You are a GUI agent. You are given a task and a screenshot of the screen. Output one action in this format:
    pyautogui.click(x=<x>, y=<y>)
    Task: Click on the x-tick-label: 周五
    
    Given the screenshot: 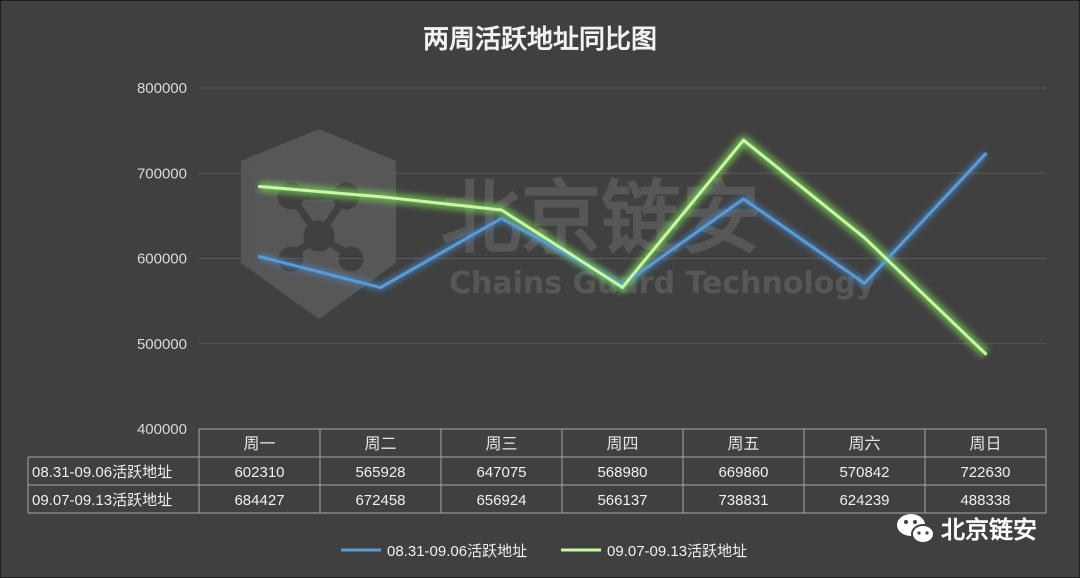 What is the action you would take?
    pyautogui.click(x=743, y=443)
    